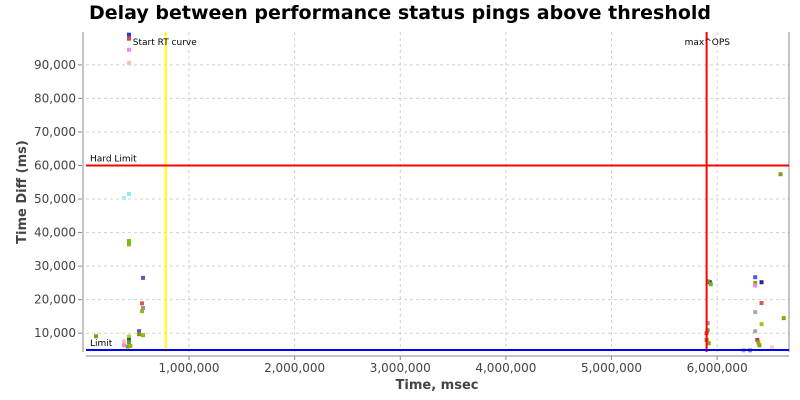 This screenshot has height=400, width=800. What do you see at coordinates (611, 368) in the screenshot?
I see `x-tick-label: 5,000,000` at bounding box center [611, 368].